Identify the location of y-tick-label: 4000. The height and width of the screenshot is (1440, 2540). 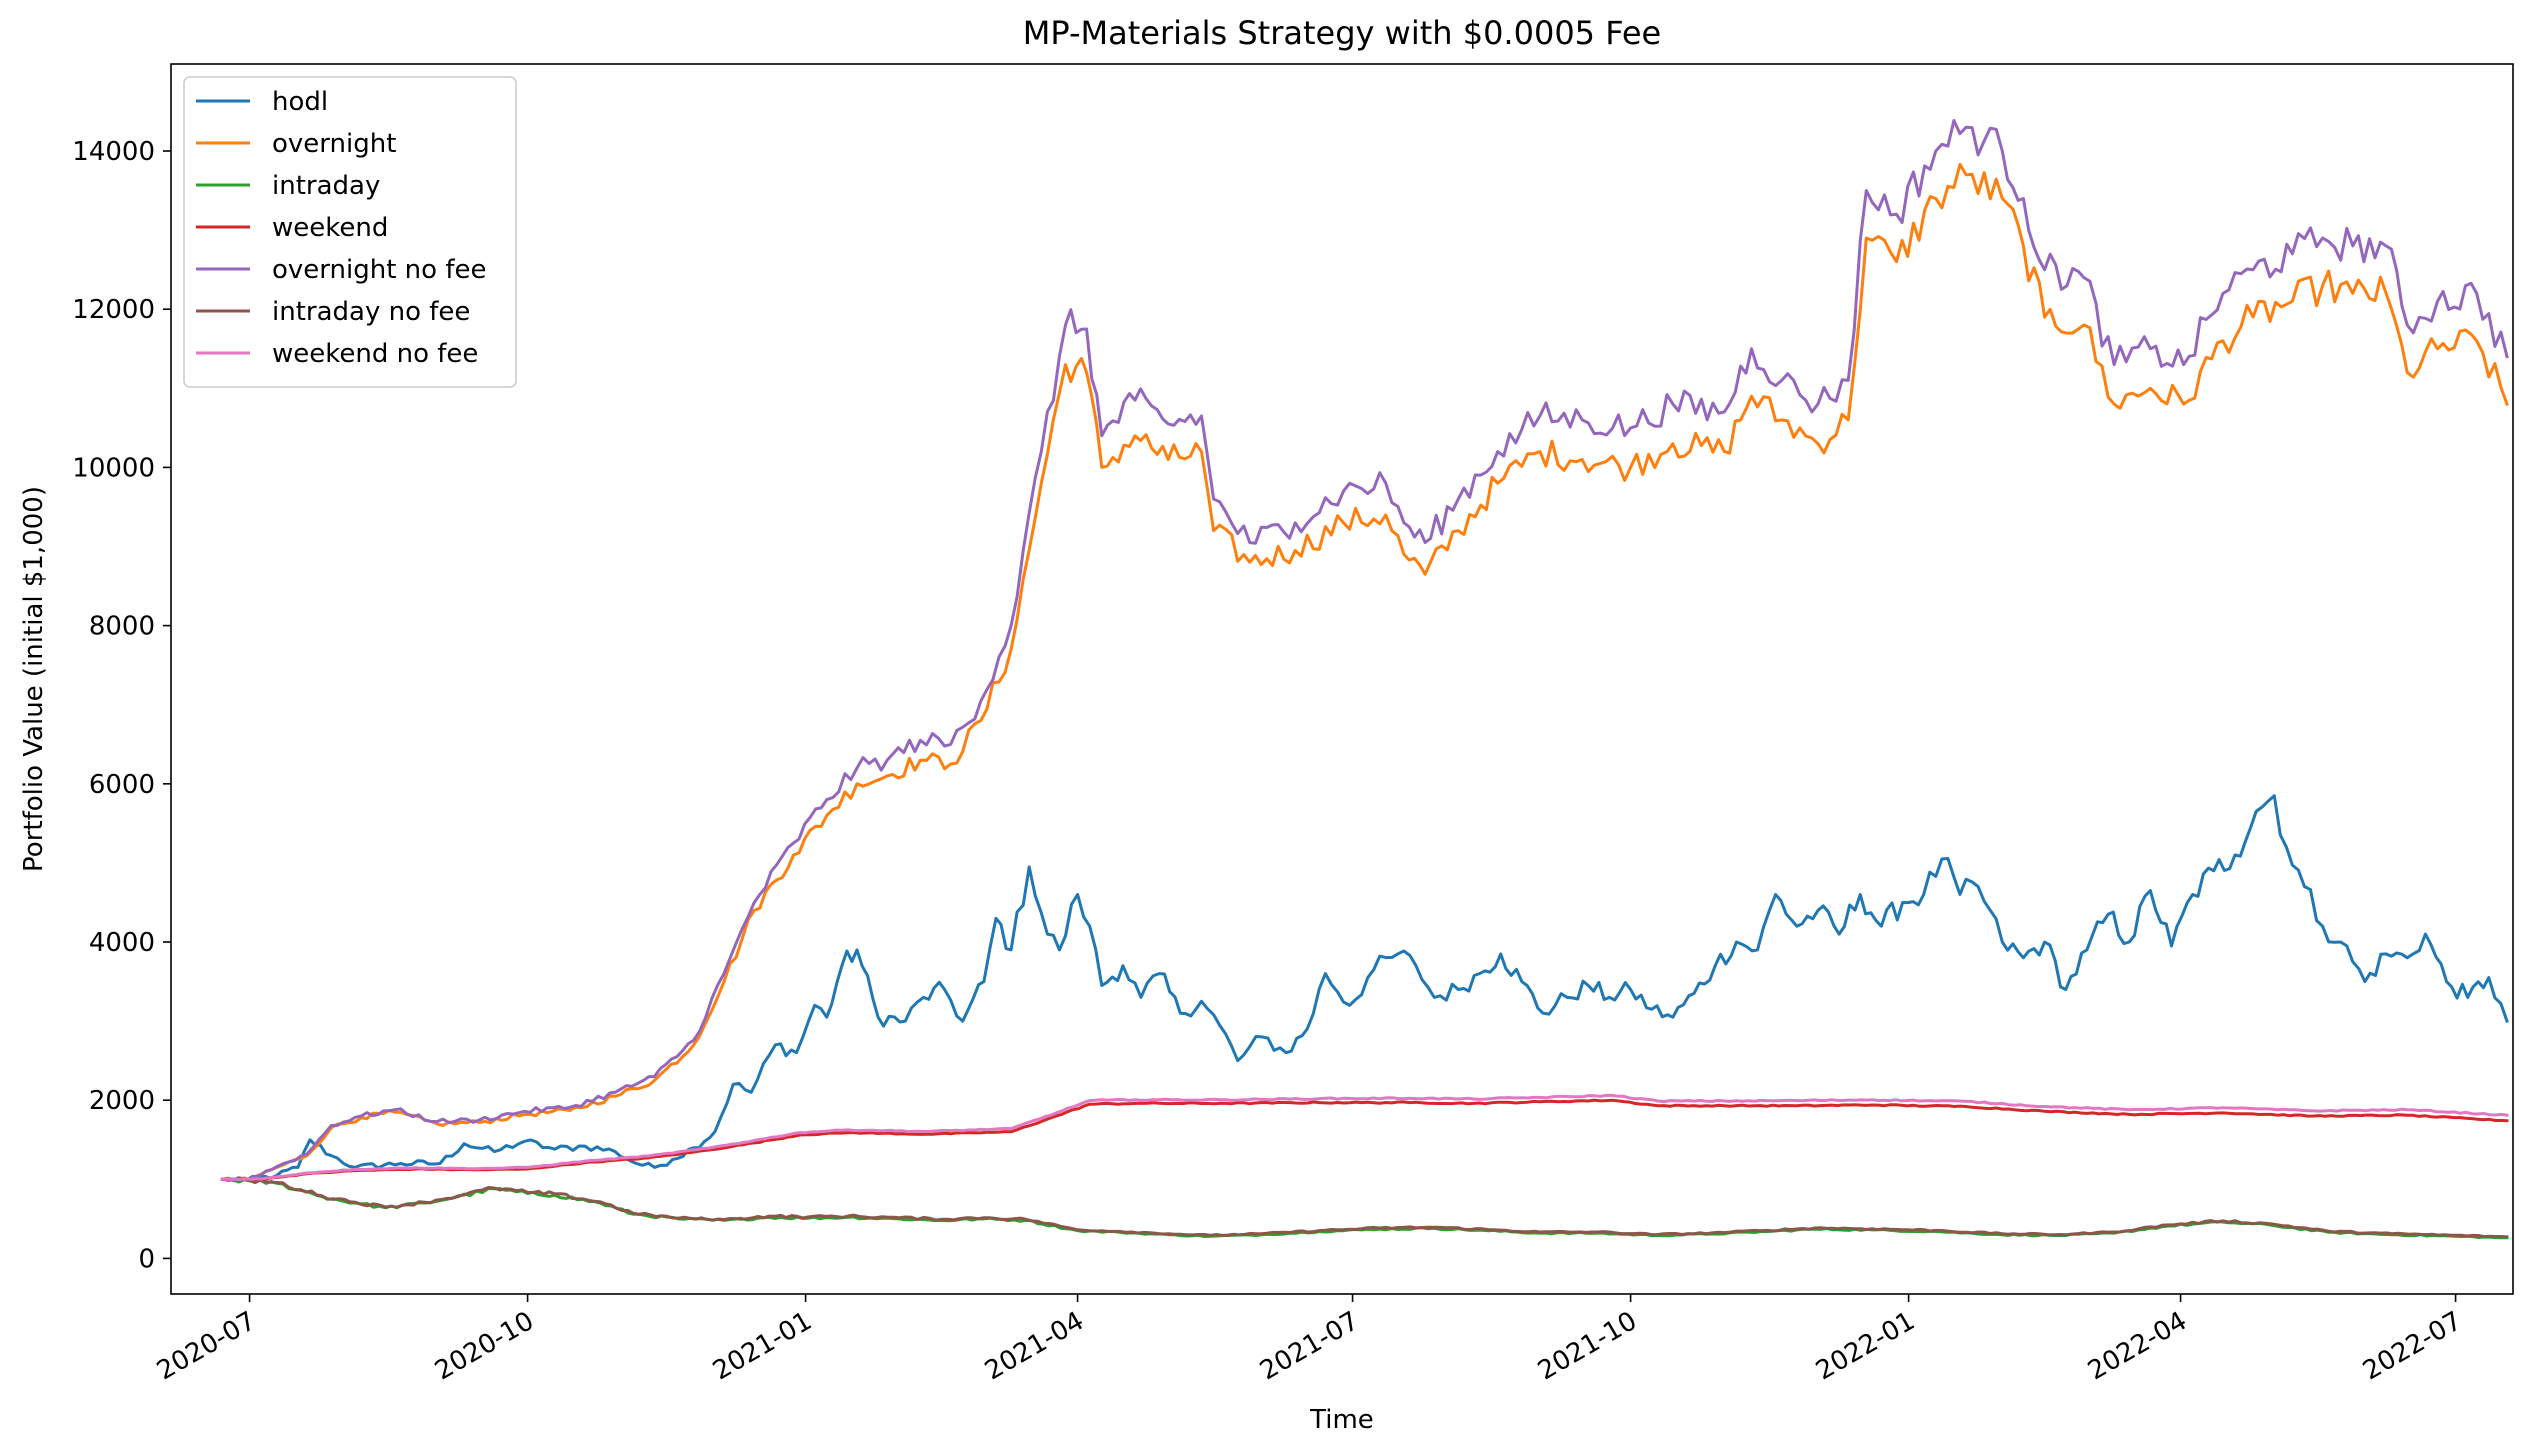
(122, 943).